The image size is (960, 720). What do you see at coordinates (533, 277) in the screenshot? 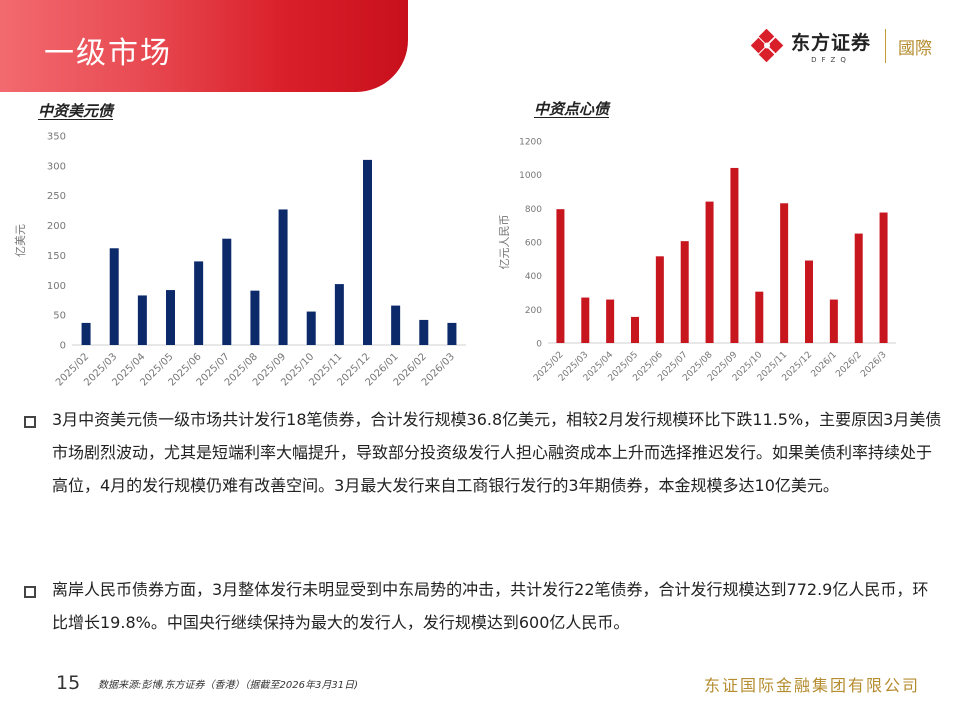
I see `y-tick-label: 400` at bounding box center [533, 277].